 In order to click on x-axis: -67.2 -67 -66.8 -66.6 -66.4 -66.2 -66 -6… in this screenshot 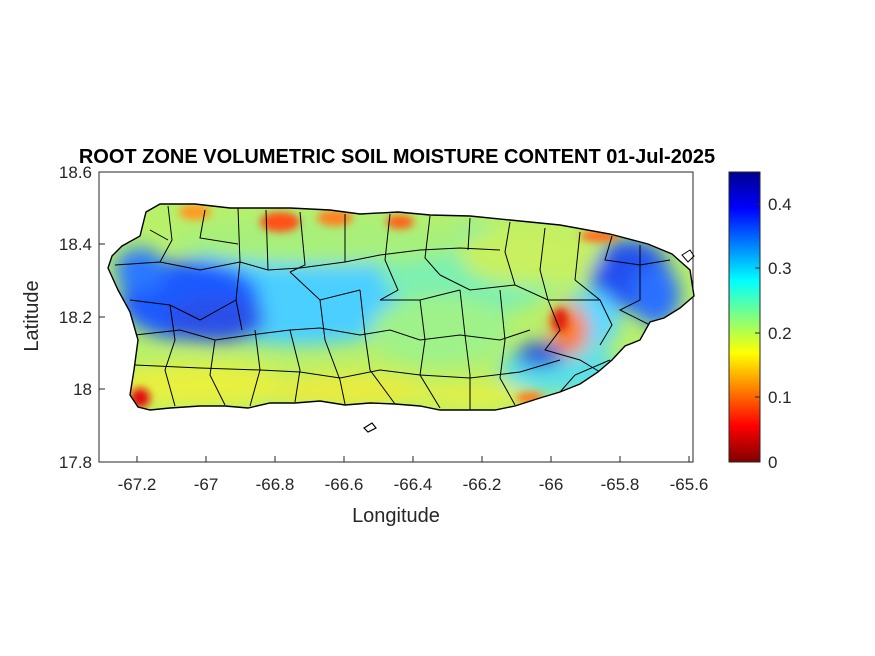, I will do `click(413, 491)`.